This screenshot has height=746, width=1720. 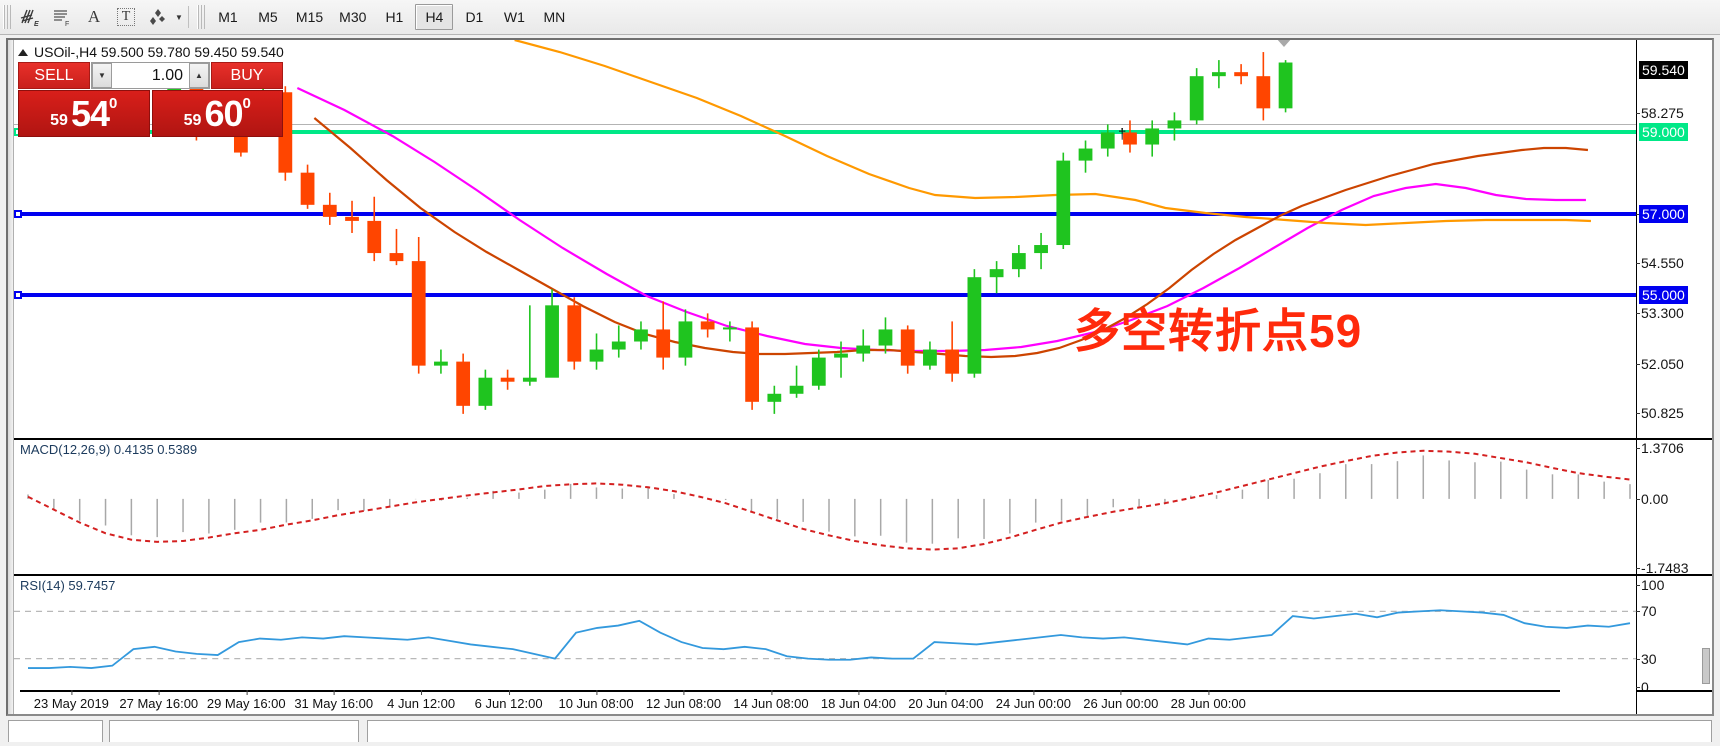 I want to click on volume-decrement-icon: ▼, so click(x=102, y=75).